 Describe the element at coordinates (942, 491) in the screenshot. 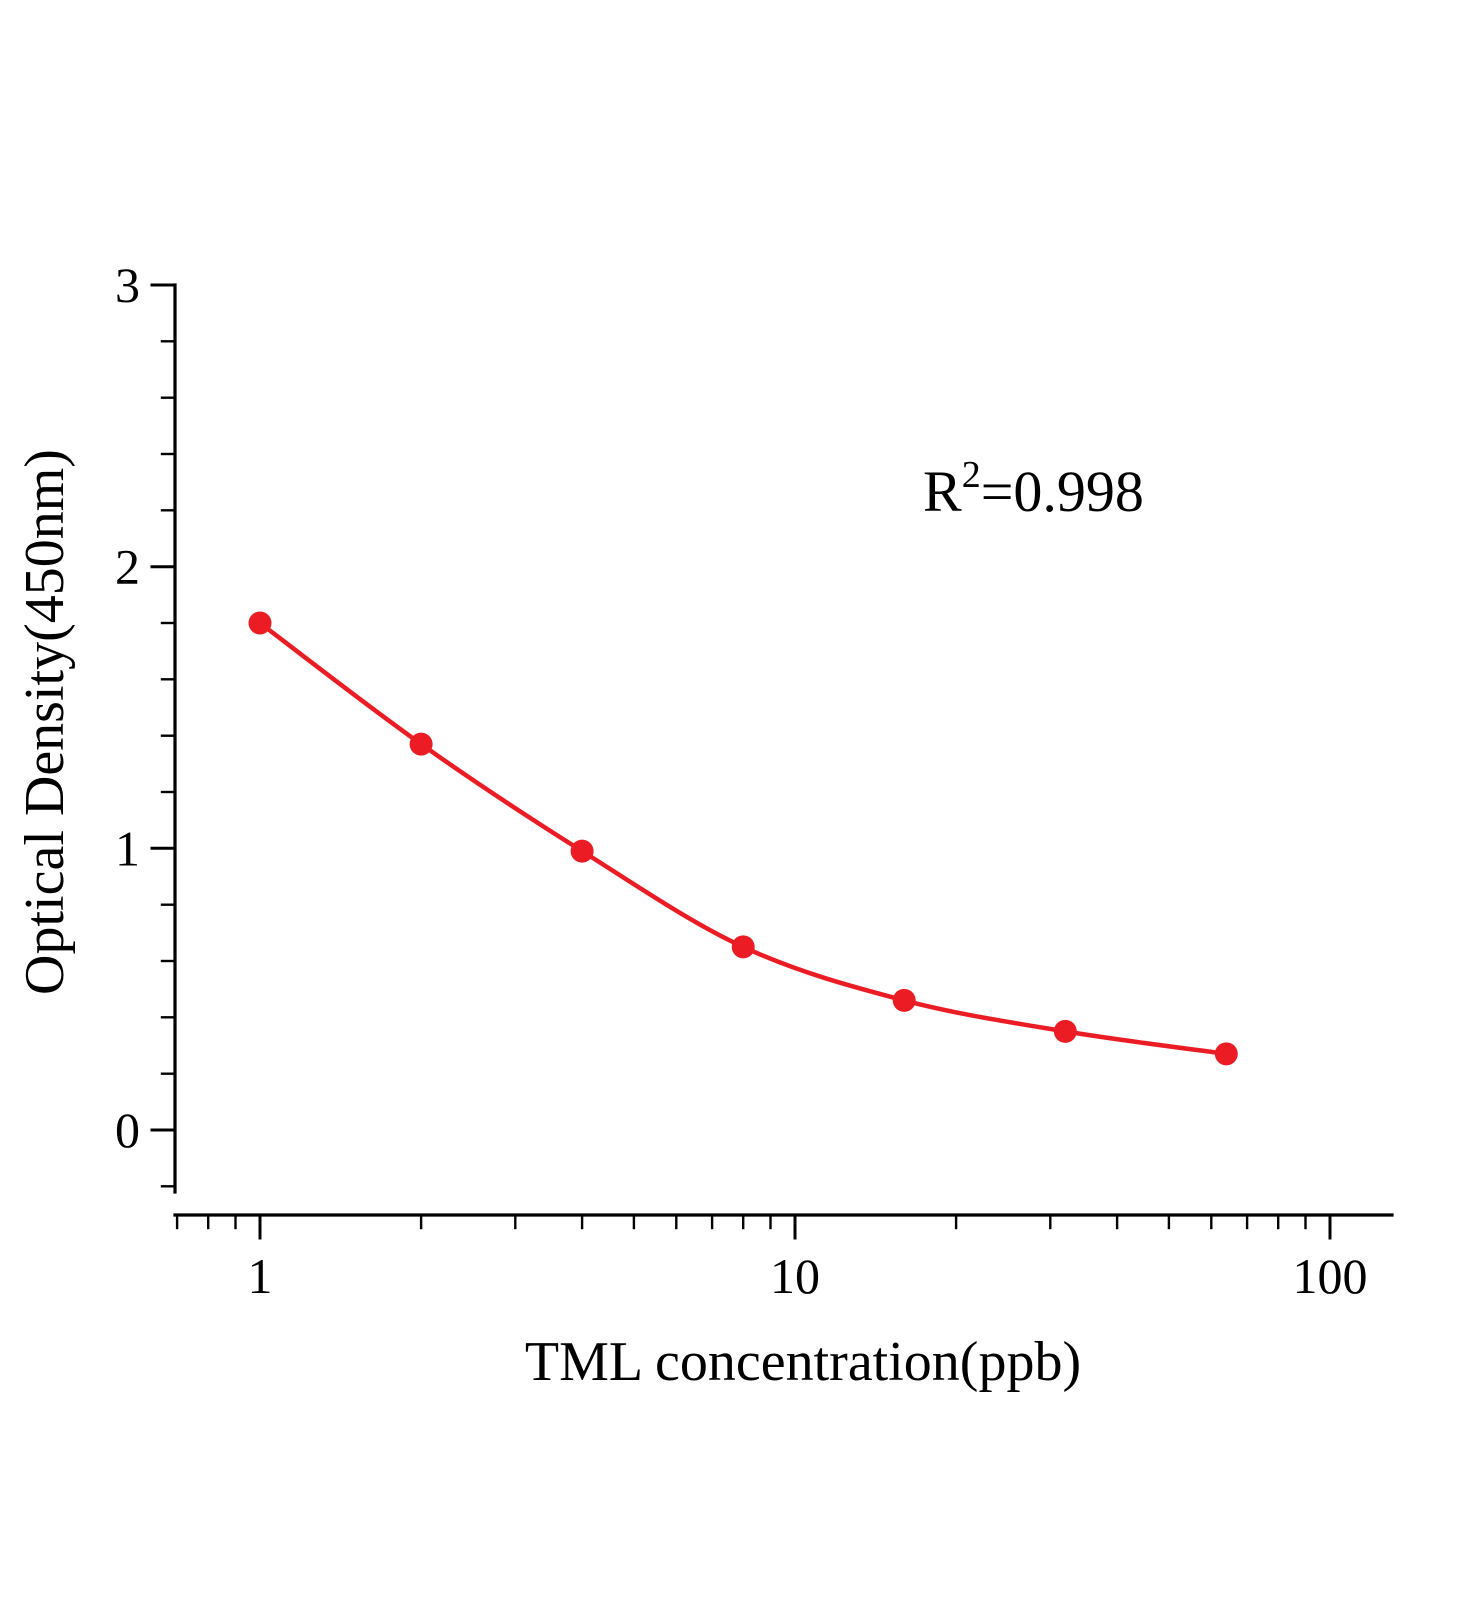

I see `r-squared-base: R` at that location.